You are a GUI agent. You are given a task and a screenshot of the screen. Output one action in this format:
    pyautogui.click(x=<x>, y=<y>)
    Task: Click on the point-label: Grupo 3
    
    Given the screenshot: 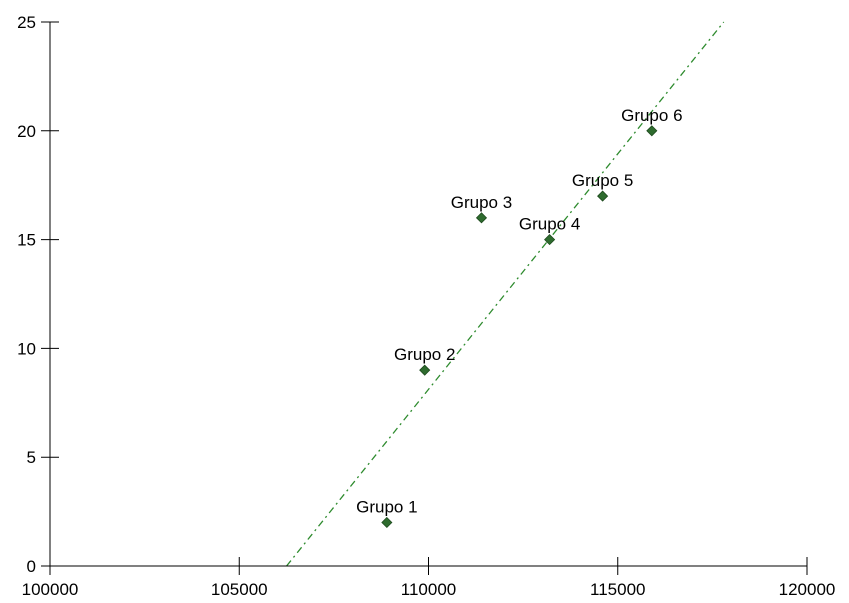 What is the action you would take?
    pyautogui.click(x=481, y=202)
    